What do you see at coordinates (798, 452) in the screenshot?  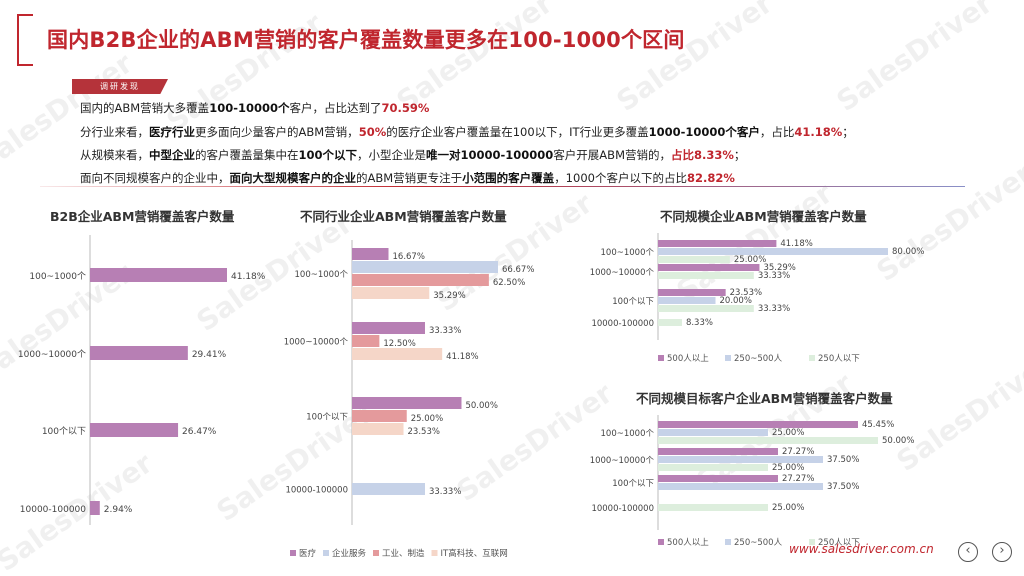 I see `data-label: 27.27%` at bounding box center [798, 452].